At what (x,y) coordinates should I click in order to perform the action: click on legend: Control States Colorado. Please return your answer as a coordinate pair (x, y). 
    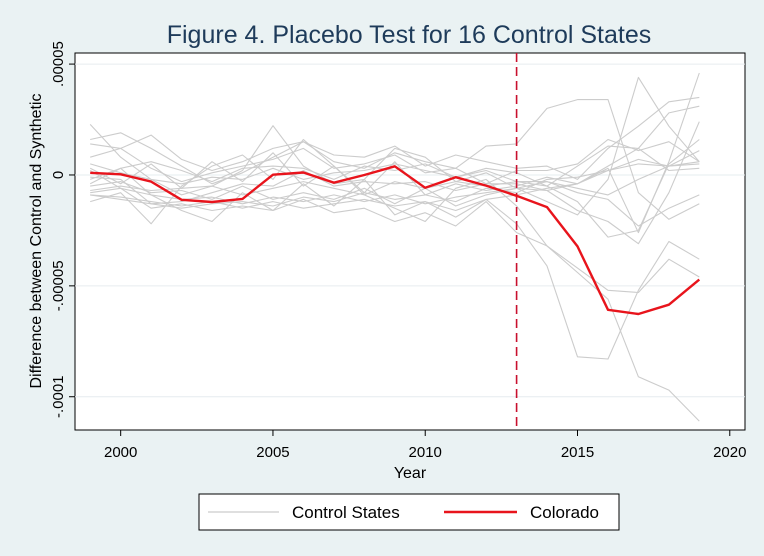
    Looking at the image, I should click on (409, 512).